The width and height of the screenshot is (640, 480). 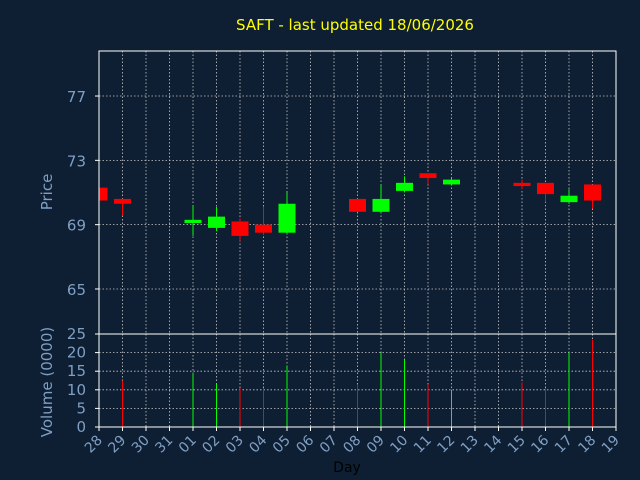 I want to click on volume-axis-label: Volume (0000), so click(x=47, y=382).